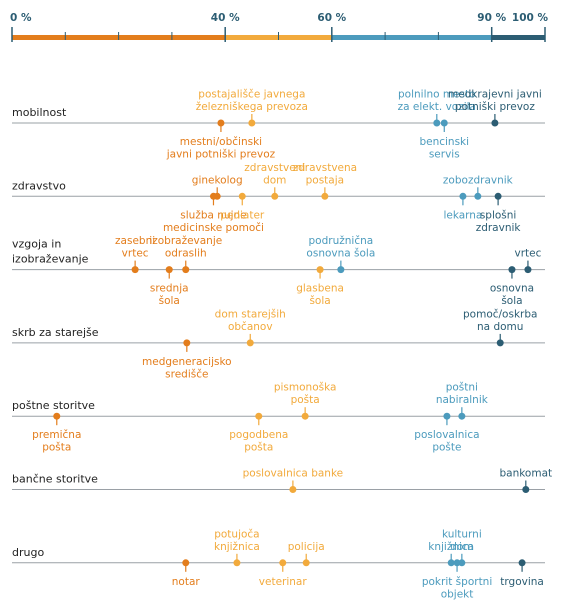  What do you see at coordinates (293, 474) in the screenshot?
I see `point-label: poslovalnica banke` at bounding box center [293, 474].